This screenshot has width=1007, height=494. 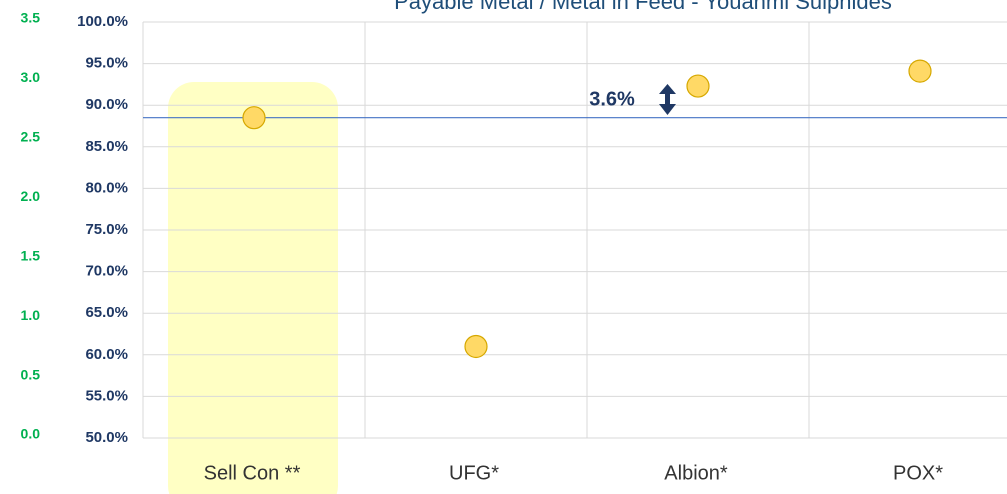 I want to click on y-tick-label: 50.0%, so click(x=106, y=437).